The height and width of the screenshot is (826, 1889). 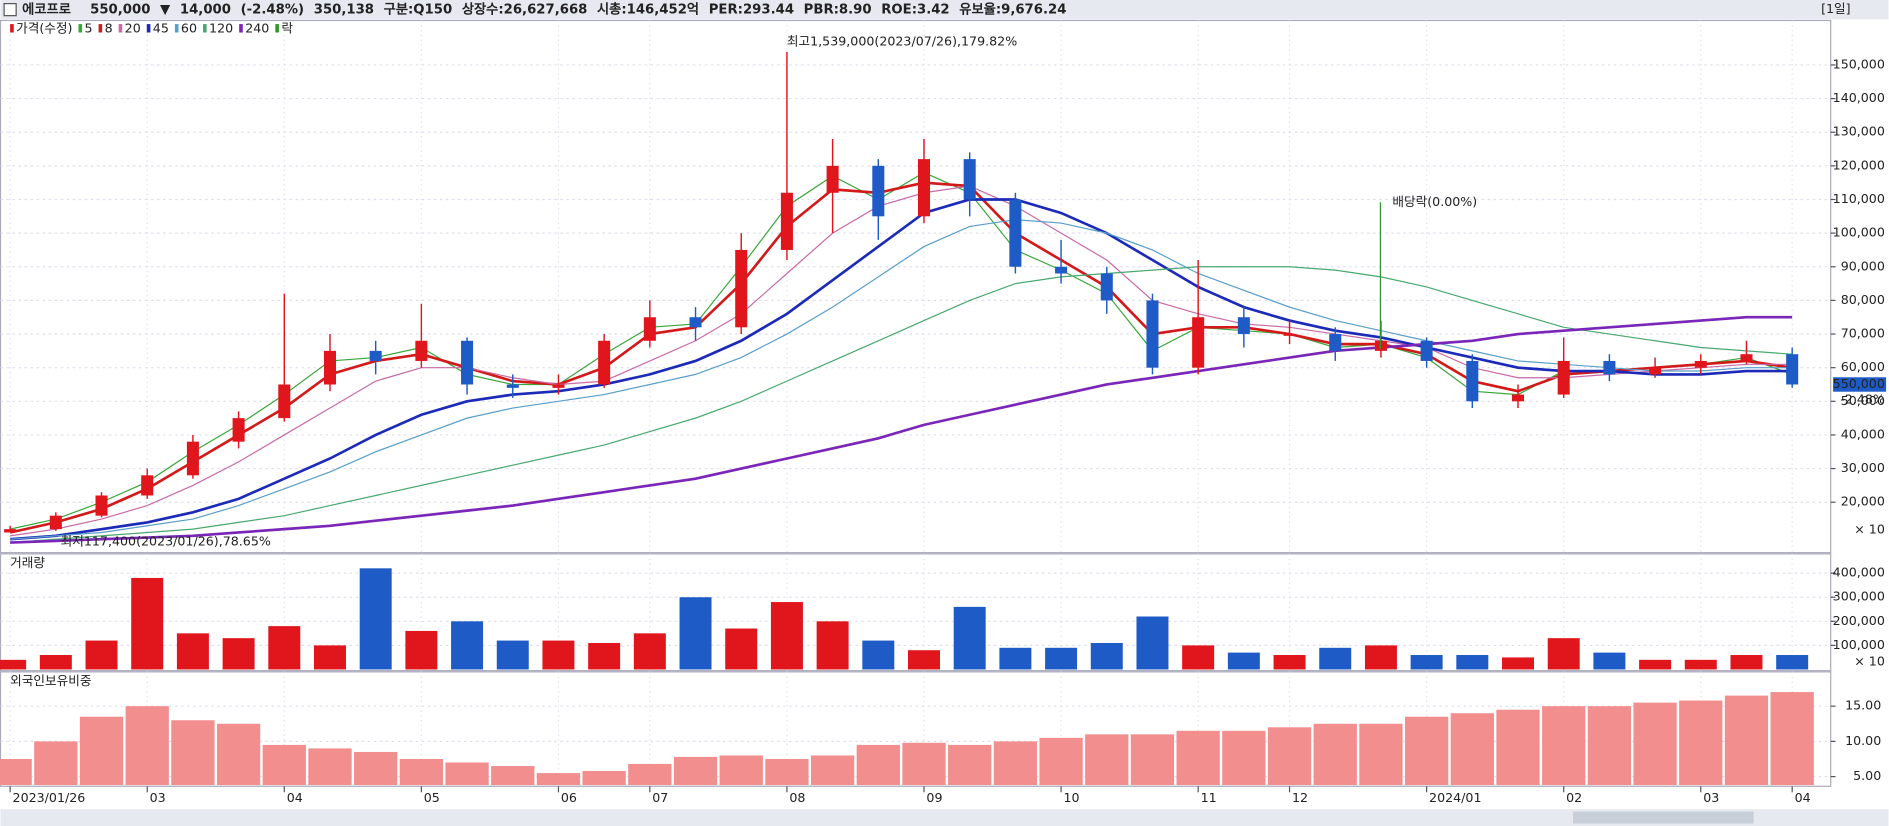 What do you see at coordinates (934, 797) in the screenshot?
I see `x-tick-label: 09` at bounding box center [934, 797].